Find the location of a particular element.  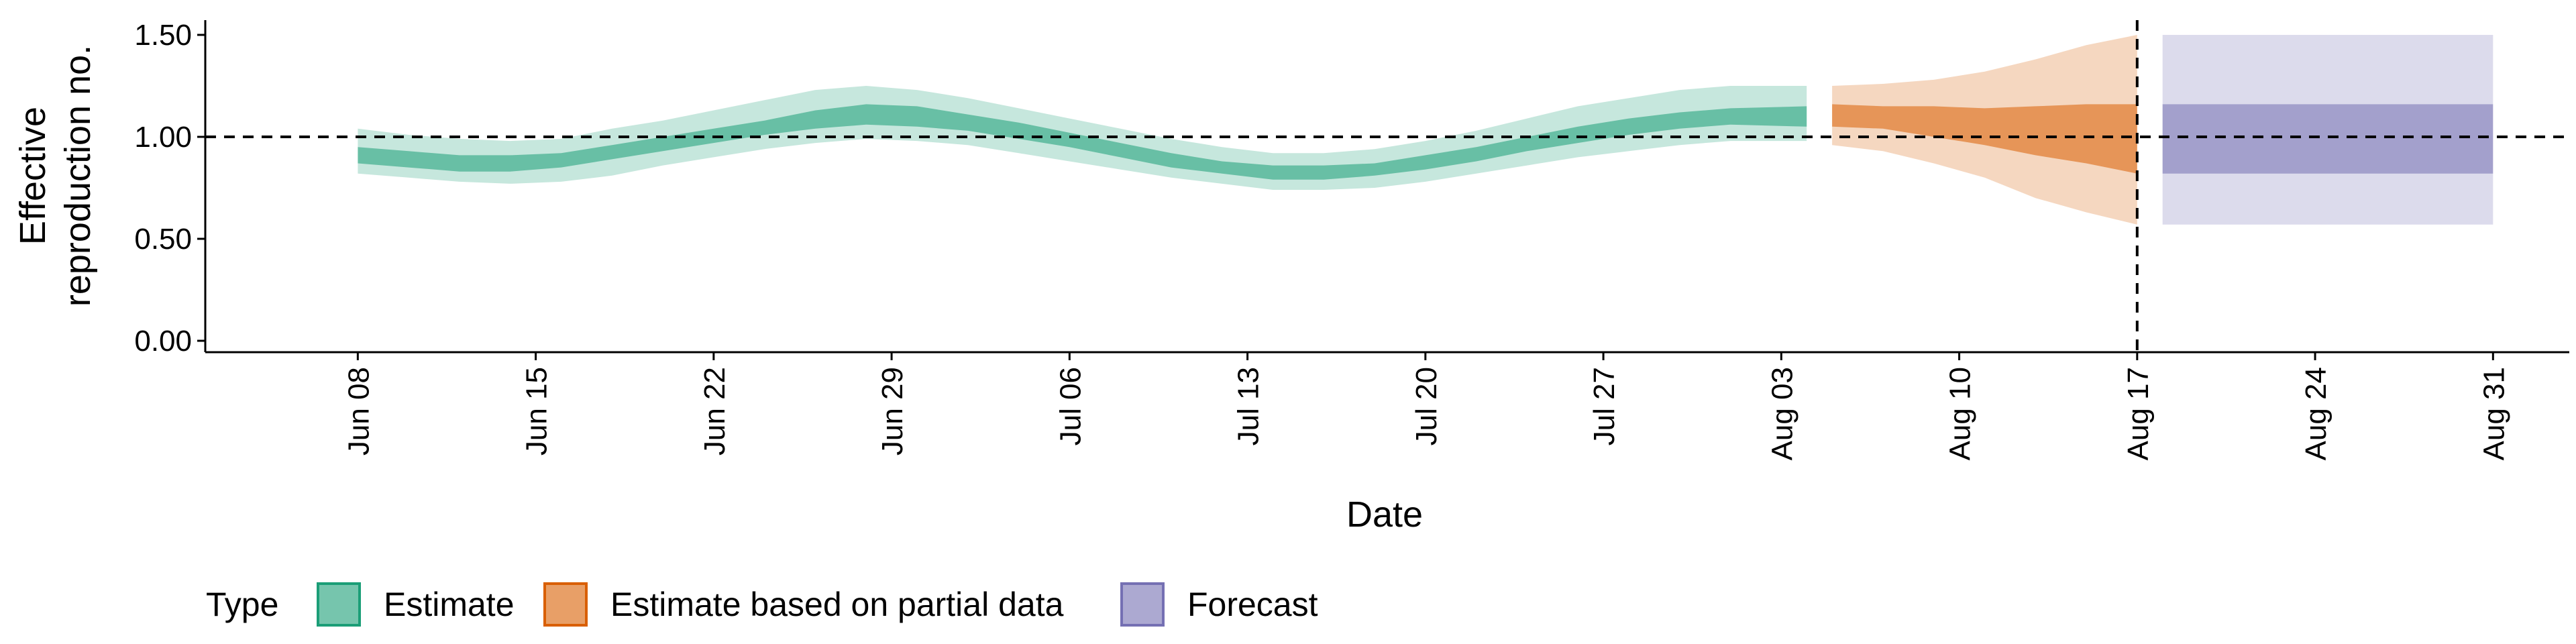

y-tick-label: 0.00 is located at coordinates (163, 341).